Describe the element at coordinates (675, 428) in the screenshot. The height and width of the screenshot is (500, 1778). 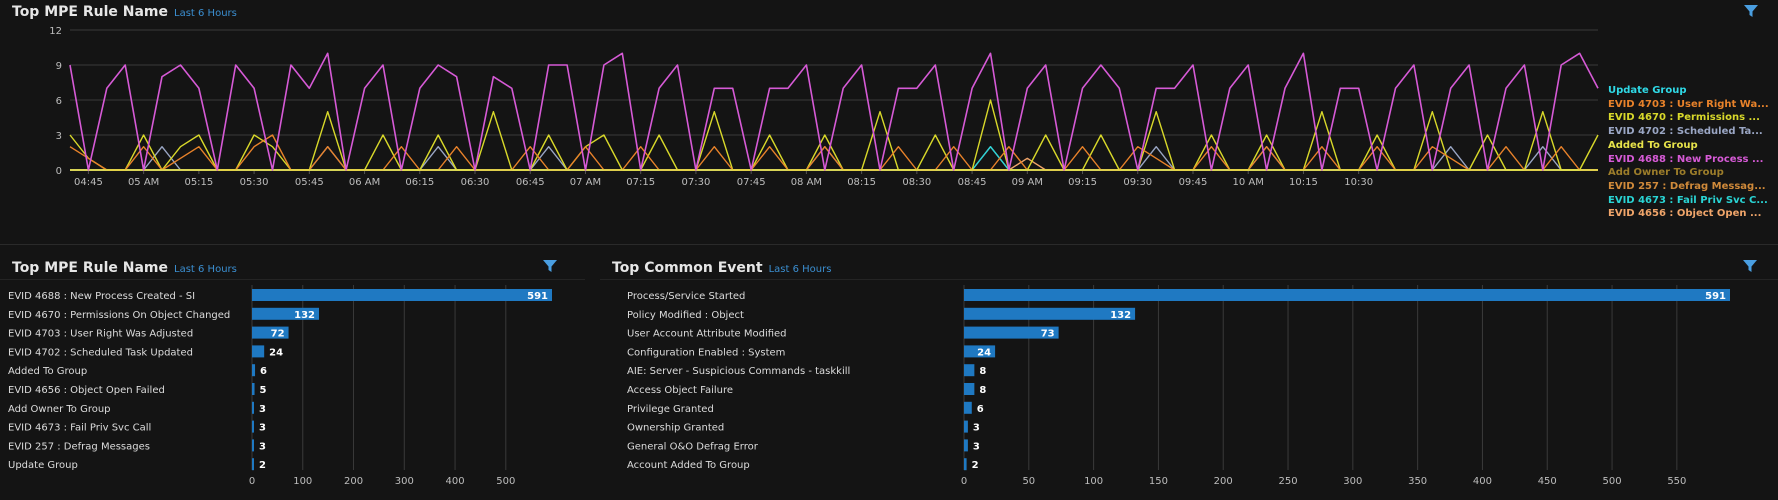
I see `category-label: Ownership Granted` at that location.